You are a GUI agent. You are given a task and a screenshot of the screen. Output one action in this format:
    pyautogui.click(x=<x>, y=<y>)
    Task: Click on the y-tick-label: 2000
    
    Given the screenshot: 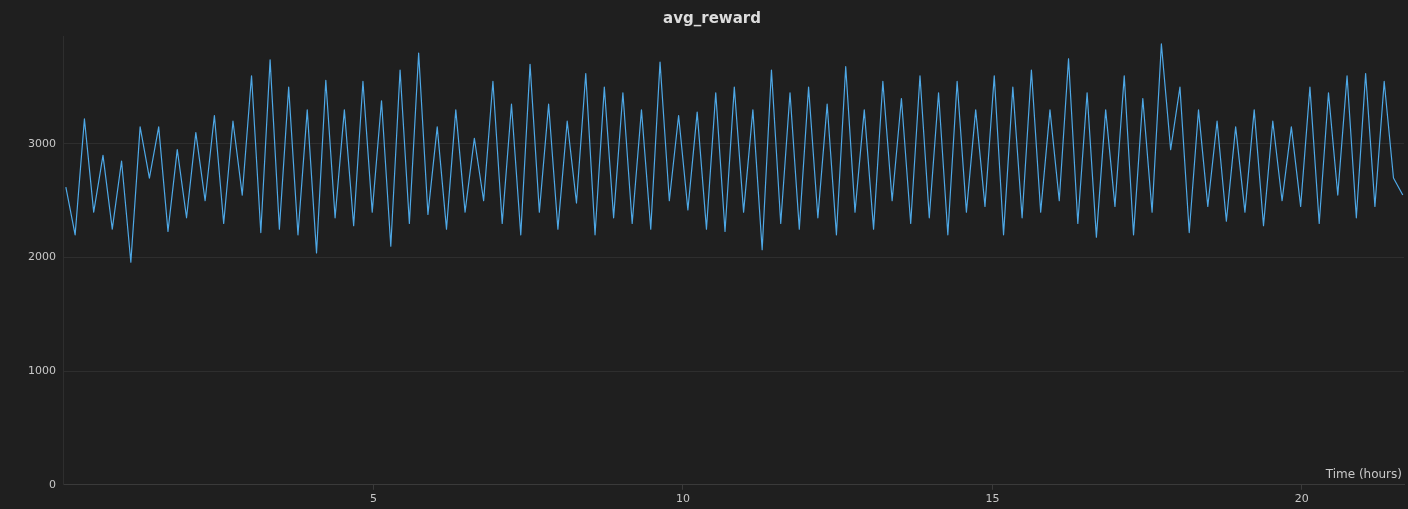 What is the action you would take?
    pyautogui.click(x=41, y=257)
    